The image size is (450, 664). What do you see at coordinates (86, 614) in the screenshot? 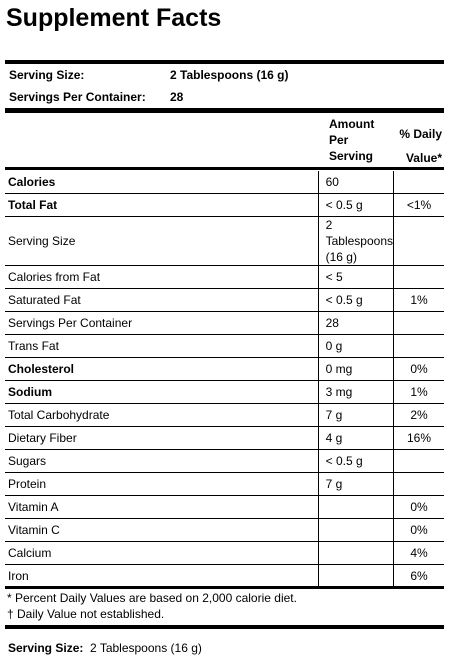
I see `footnote: † Daily Value not established.` at bounding box center [86, 614].